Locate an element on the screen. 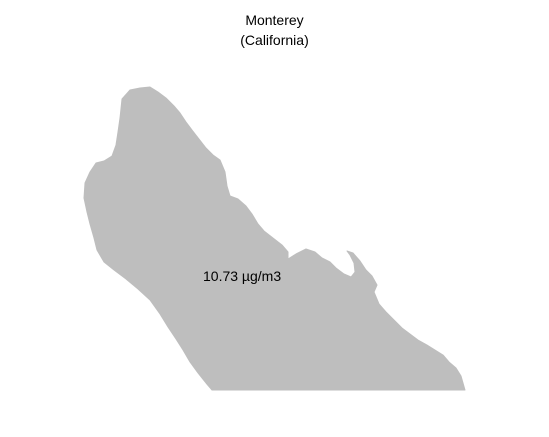  region-value-label: 10.73 µg/m3 is located at coordinates (242, 276).